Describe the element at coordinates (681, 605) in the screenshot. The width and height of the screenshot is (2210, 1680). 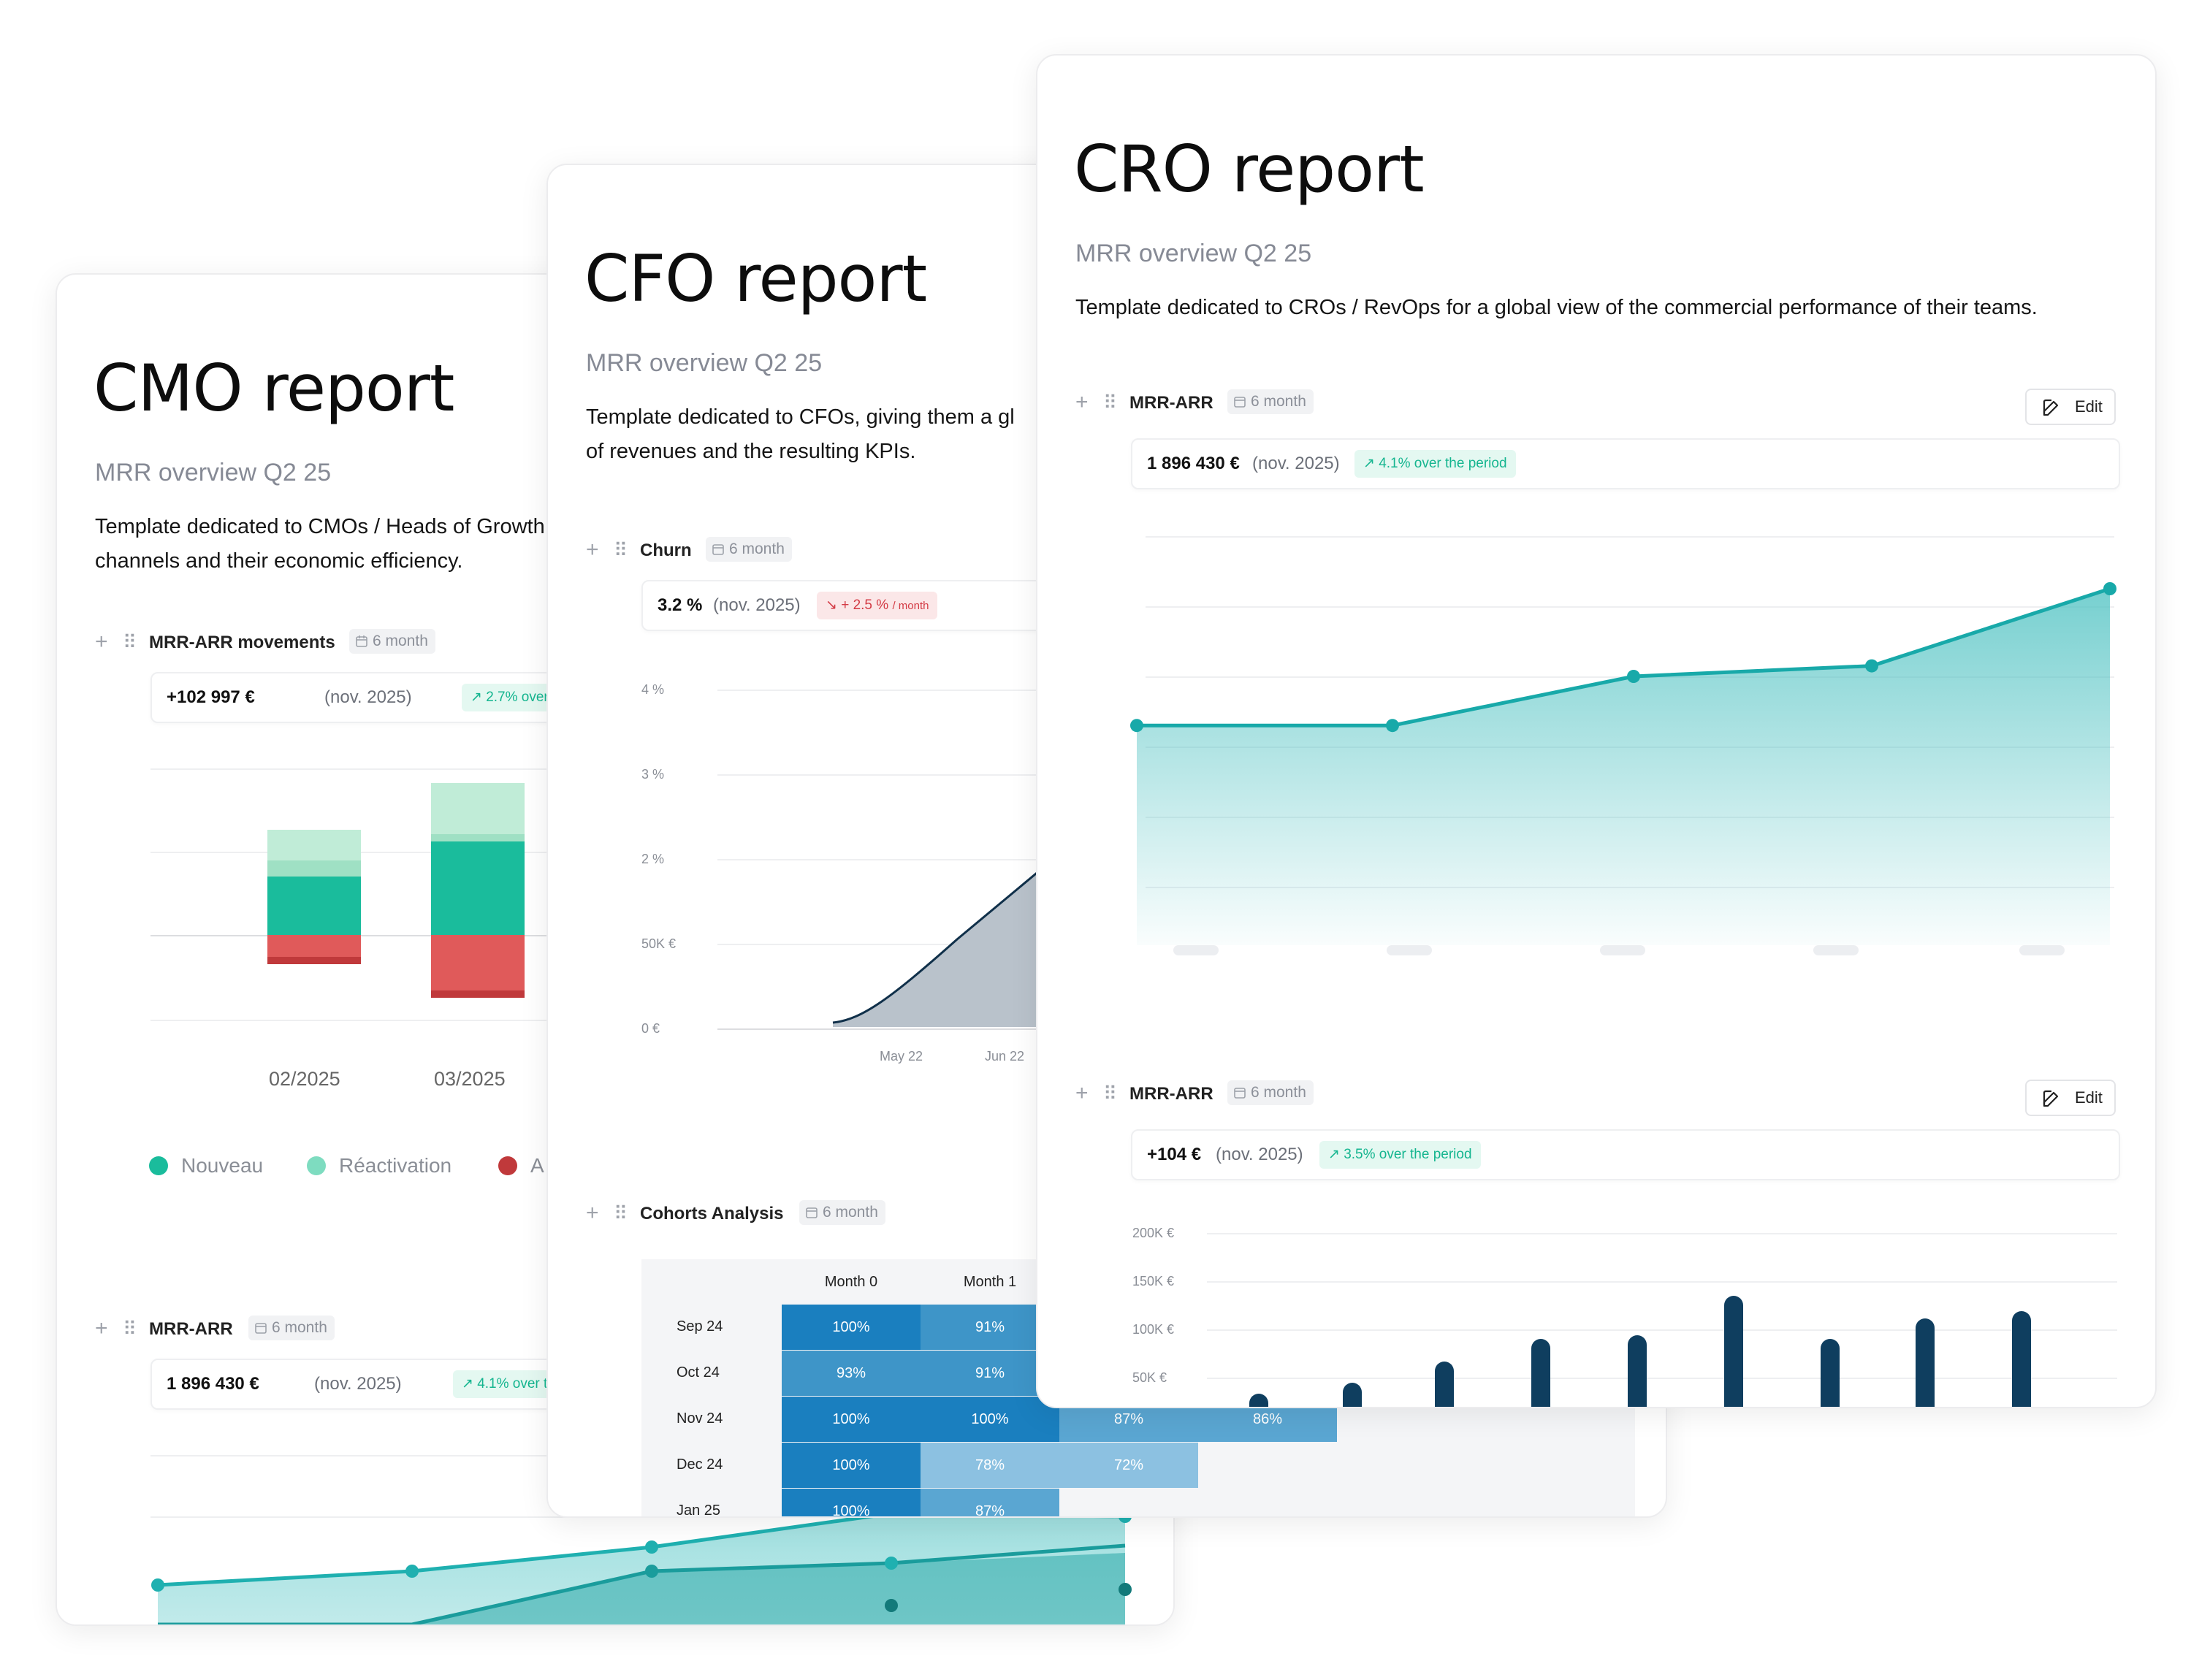
I see `metric-value: 3.2 %` at that location.